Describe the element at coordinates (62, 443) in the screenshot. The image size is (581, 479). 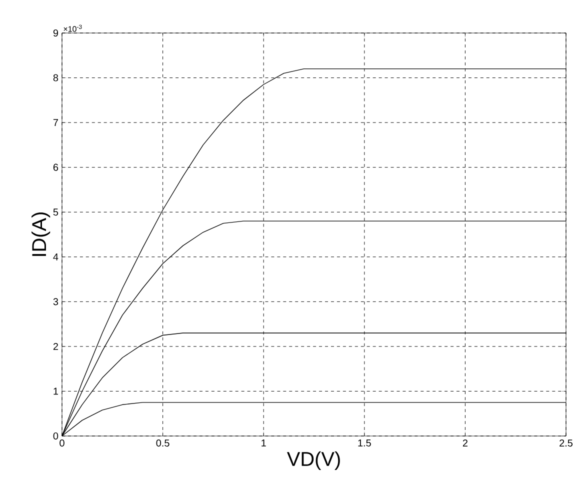
I see `x-tick-label: 0` at that location.